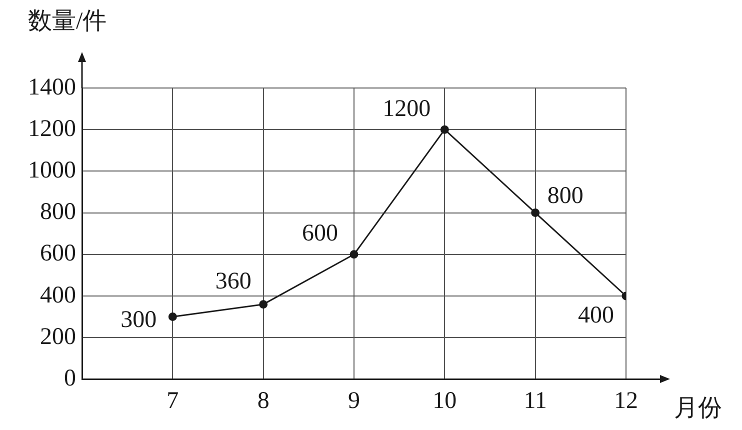 The width and height of the screenshot is (742, 430). I want to click on x-tick-label: 11, so click(535, 401).